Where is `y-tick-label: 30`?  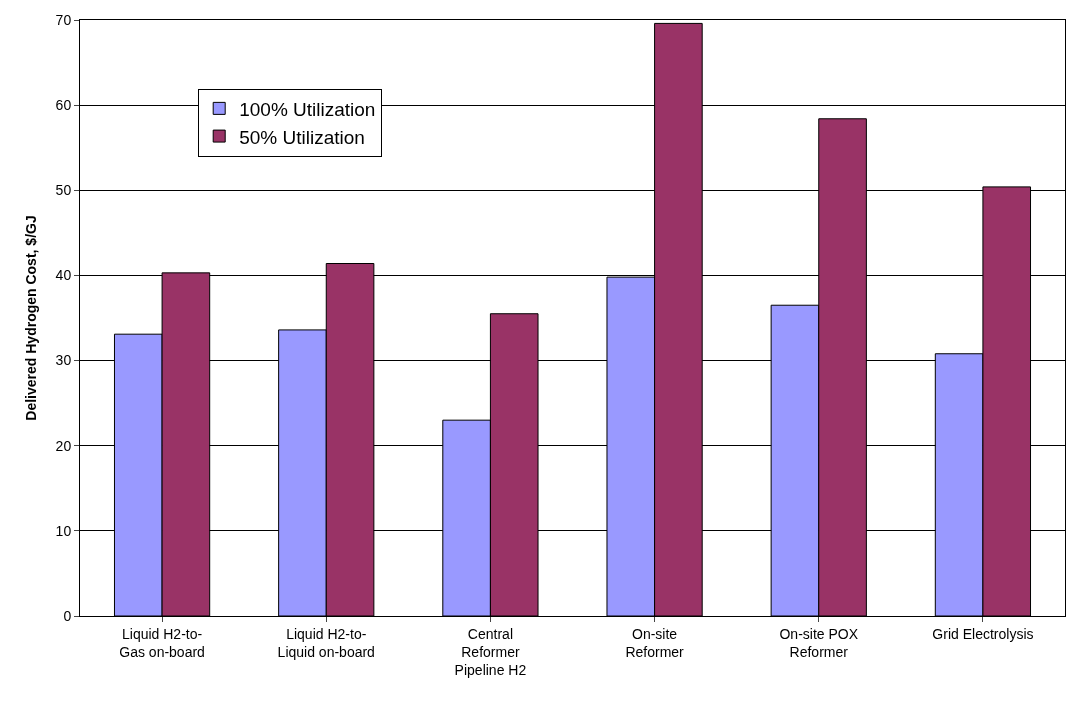 y-tick-label: 30 is located at coordinates (63, 360).